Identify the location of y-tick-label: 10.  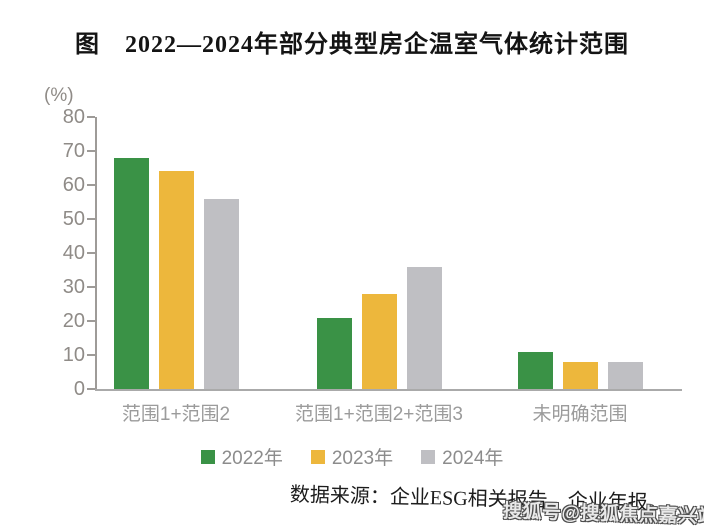
(73, 355).